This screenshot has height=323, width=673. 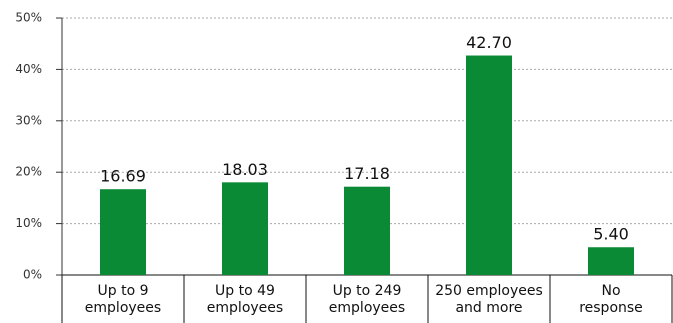 What do you see at coordinates (28, 69) in the screenshot?
I see `y-tick-label: 40%` at bounding box center [28, 69].